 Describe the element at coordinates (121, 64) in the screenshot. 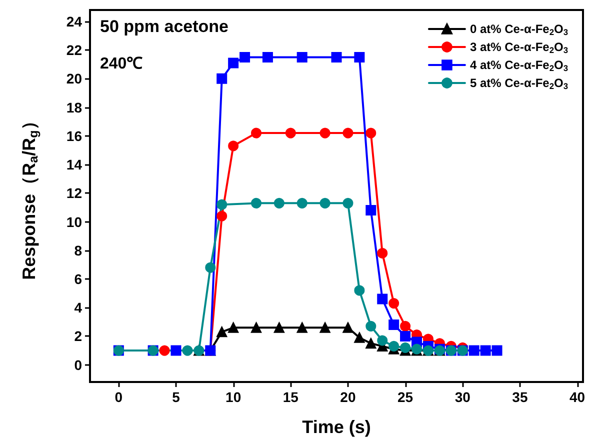

I see `annotation: 240℃` at that location.